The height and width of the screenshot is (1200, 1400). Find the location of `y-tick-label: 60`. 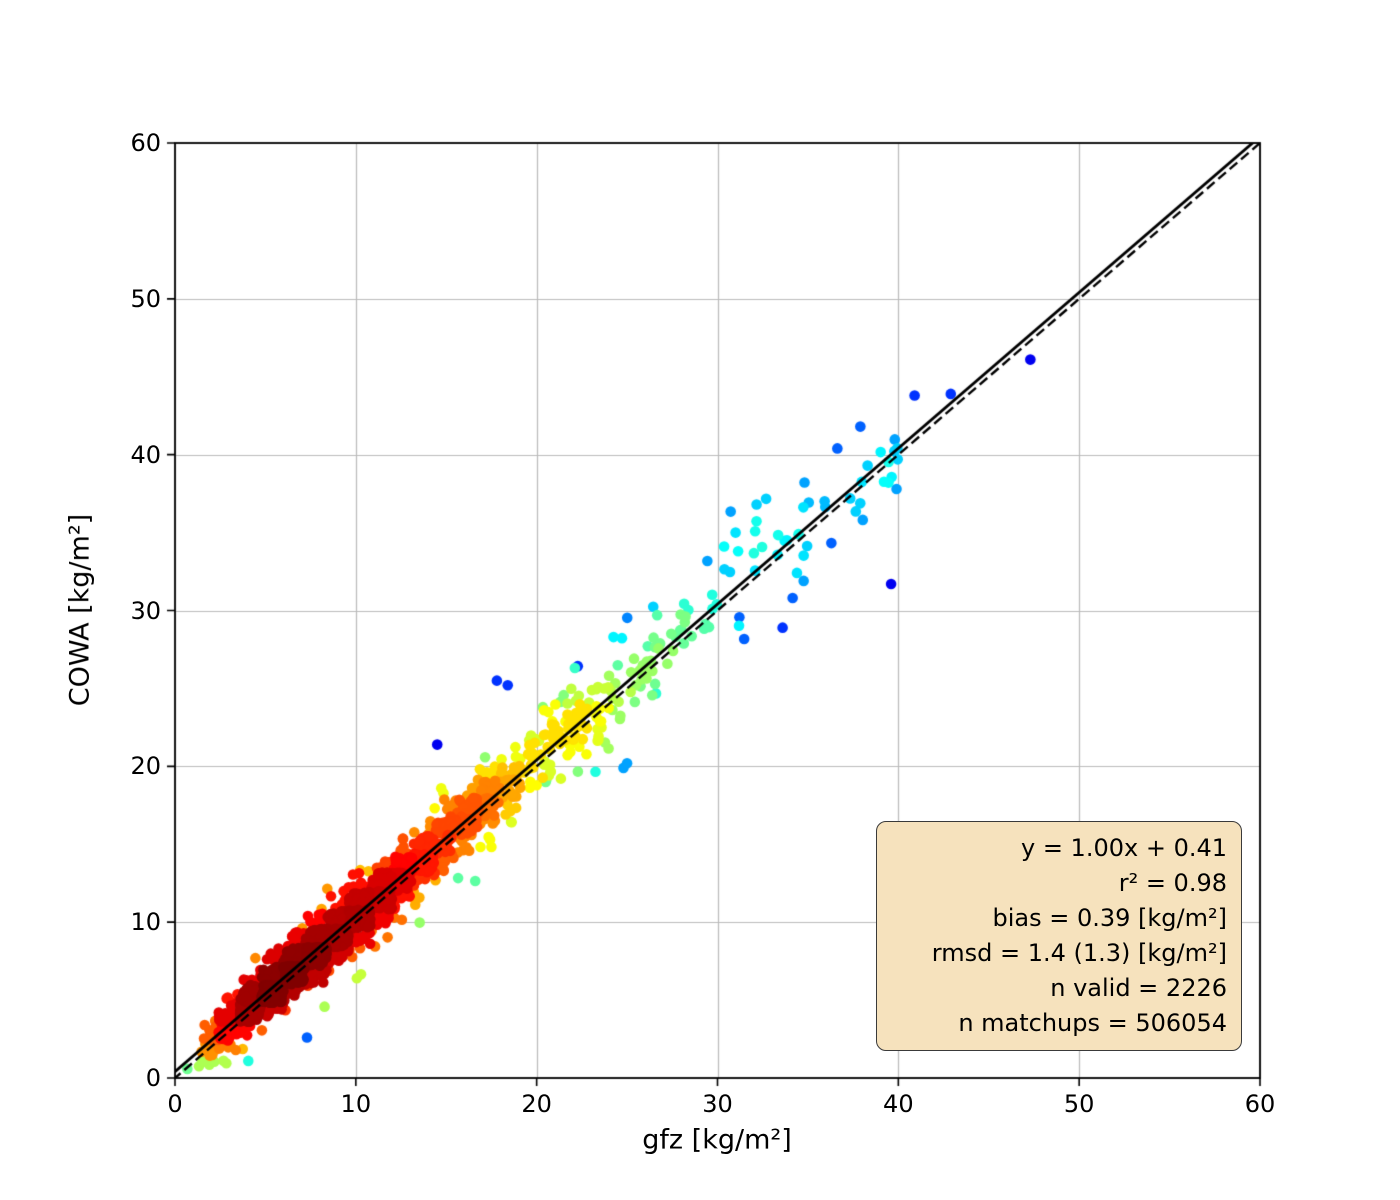

y-tick-label: 60 is located at coordinates (145, 143).